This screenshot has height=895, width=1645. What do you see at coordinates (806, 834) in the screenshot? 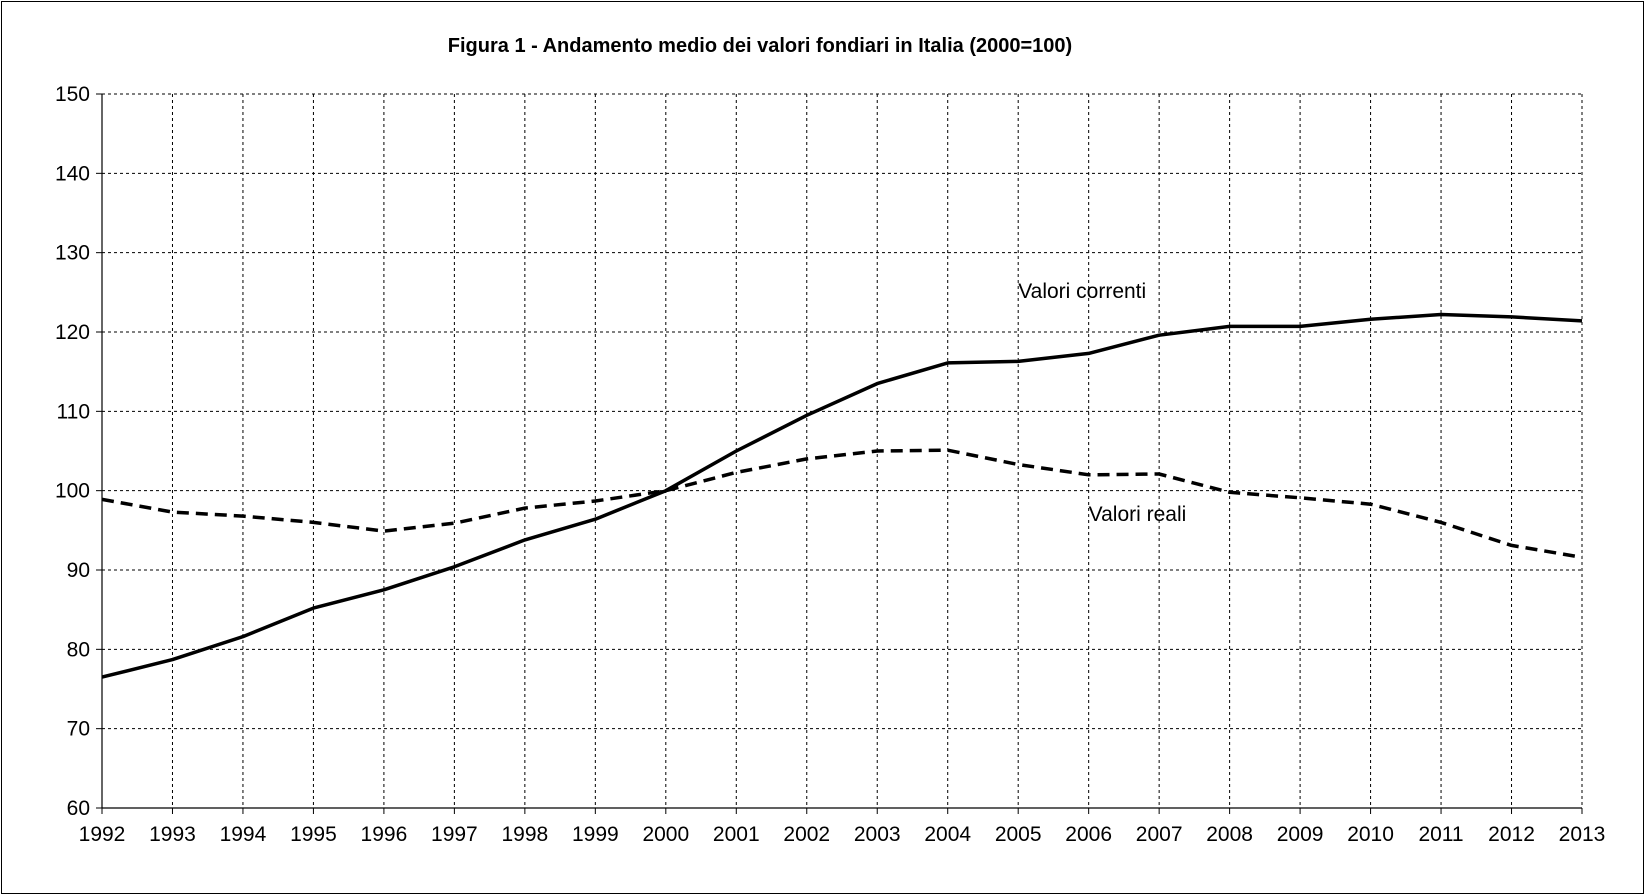
I see `x-tick-label: 2002` at bounding box center [806, 834].